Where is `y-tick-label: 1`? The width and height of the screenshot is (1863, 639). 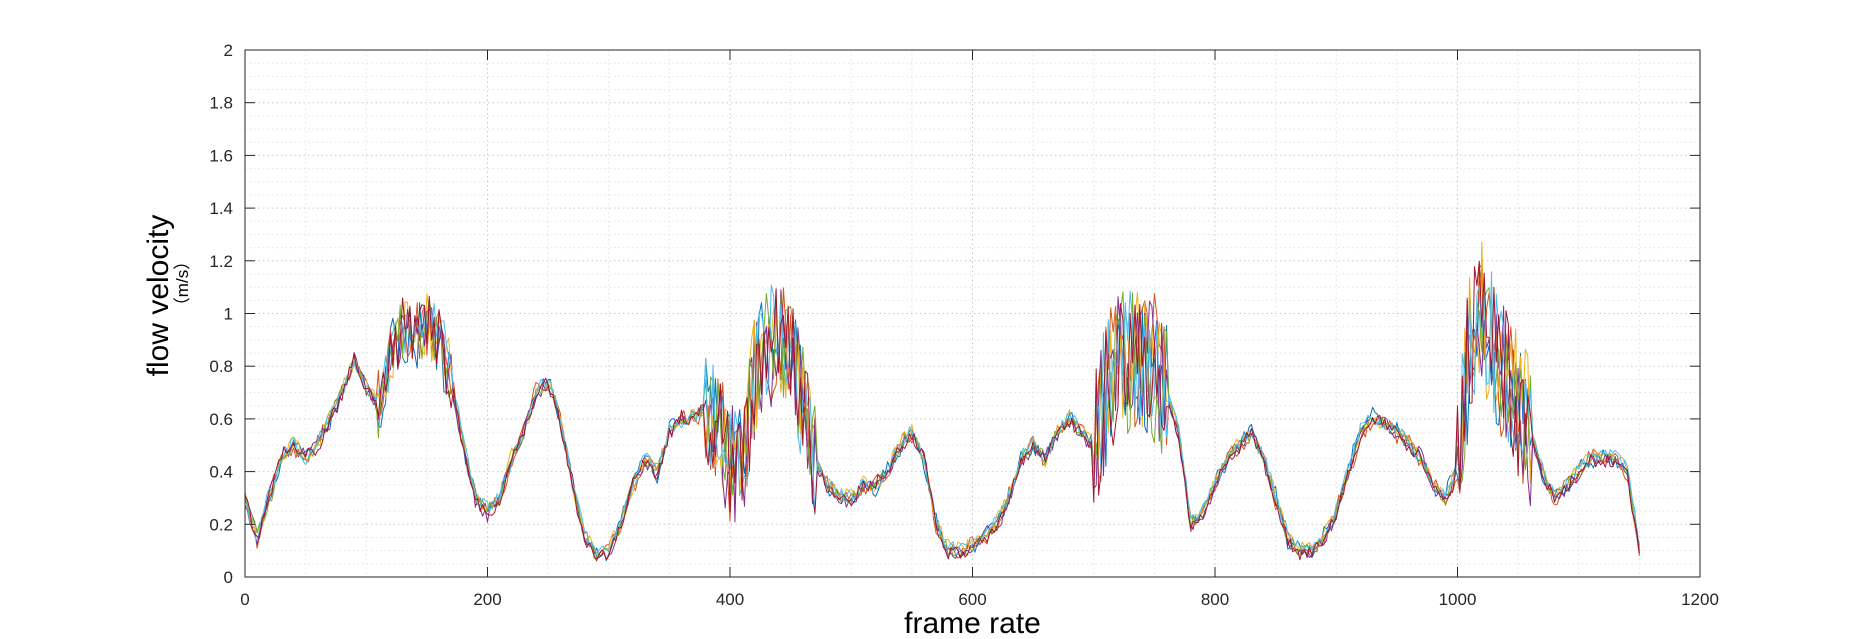
y-tick-label: 1 is located at coordinates (228, 314).